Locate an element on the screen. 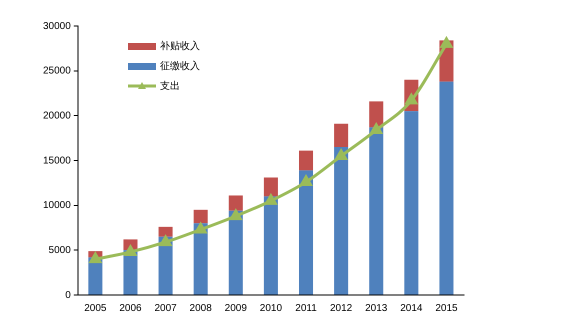 The height and width of the screenshot is (329, 562). x-tick-label: 2005 is located at coordinates (95, 308).